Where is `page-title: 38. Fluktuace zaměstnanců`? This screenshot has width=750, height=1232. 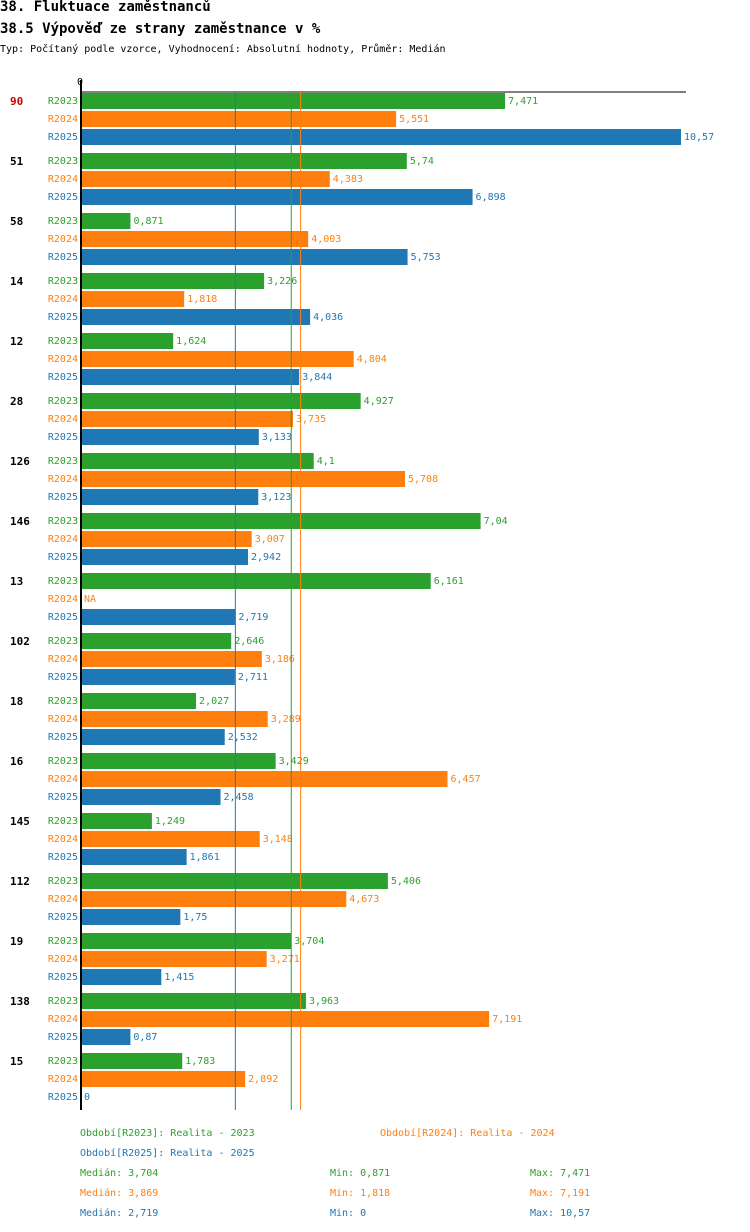 page-title: 38. Fluktuace zaměstnanců is located at coordinates (105, 7).